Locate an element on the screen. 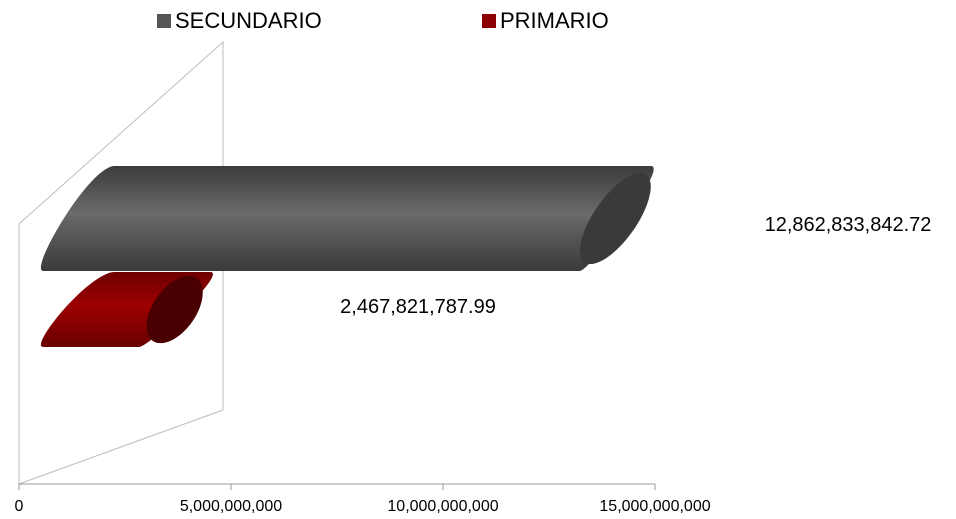 The image size is (956, 519). data-label-primario: 2,467,821,787.99 is located at coordinates (418, 307).